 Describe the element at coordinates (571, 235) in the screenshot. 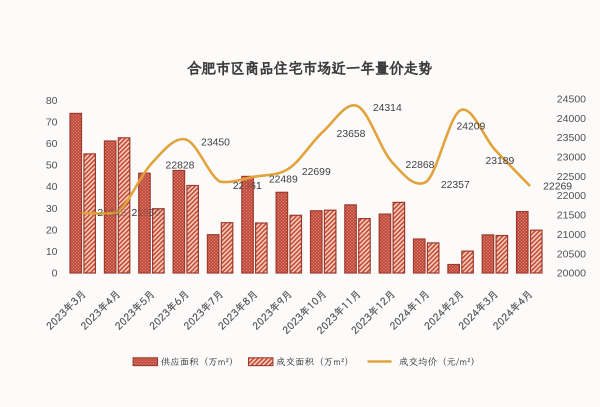

I see `svg-text: 21000` at that location.